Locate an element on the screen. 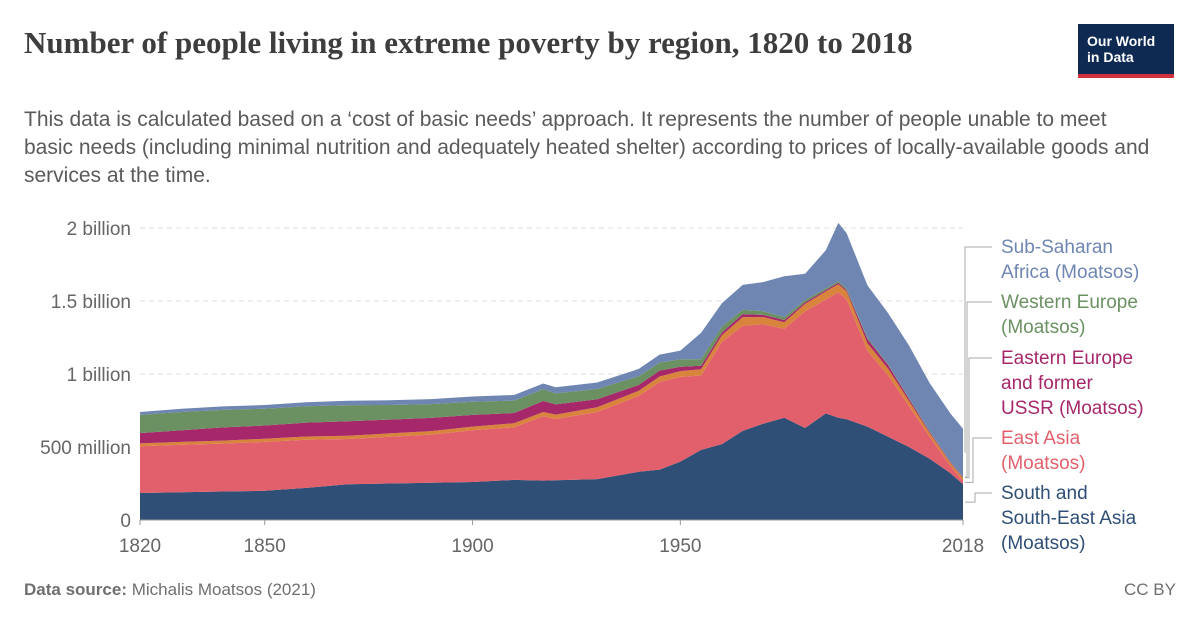 The width and height of the screenshot is (1200, 627). data-source-text: Michalis Moatsos (2021) is located at coordinates (223, 589).